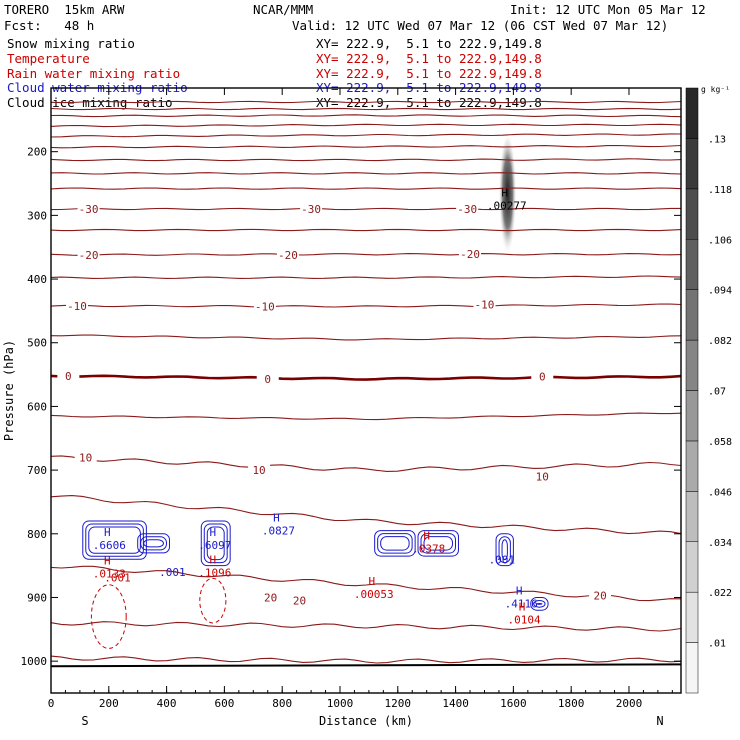  I want to click on x-tick-label: 1800, so click(571, 703).